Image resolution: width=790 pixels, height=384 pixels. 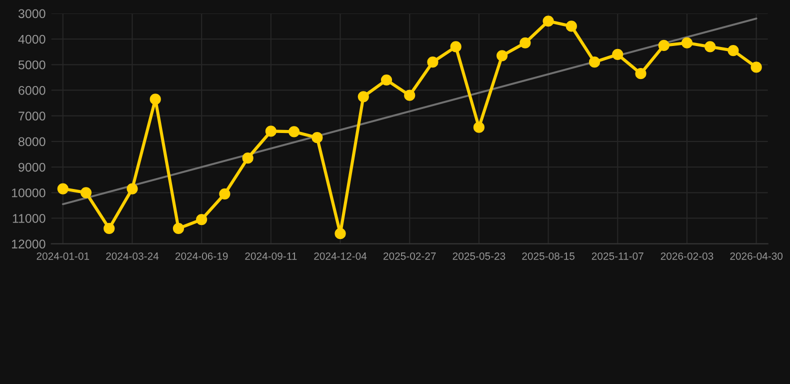 I want to click on x-tick-label: 2024-01-01, so click(x=63, y=256).